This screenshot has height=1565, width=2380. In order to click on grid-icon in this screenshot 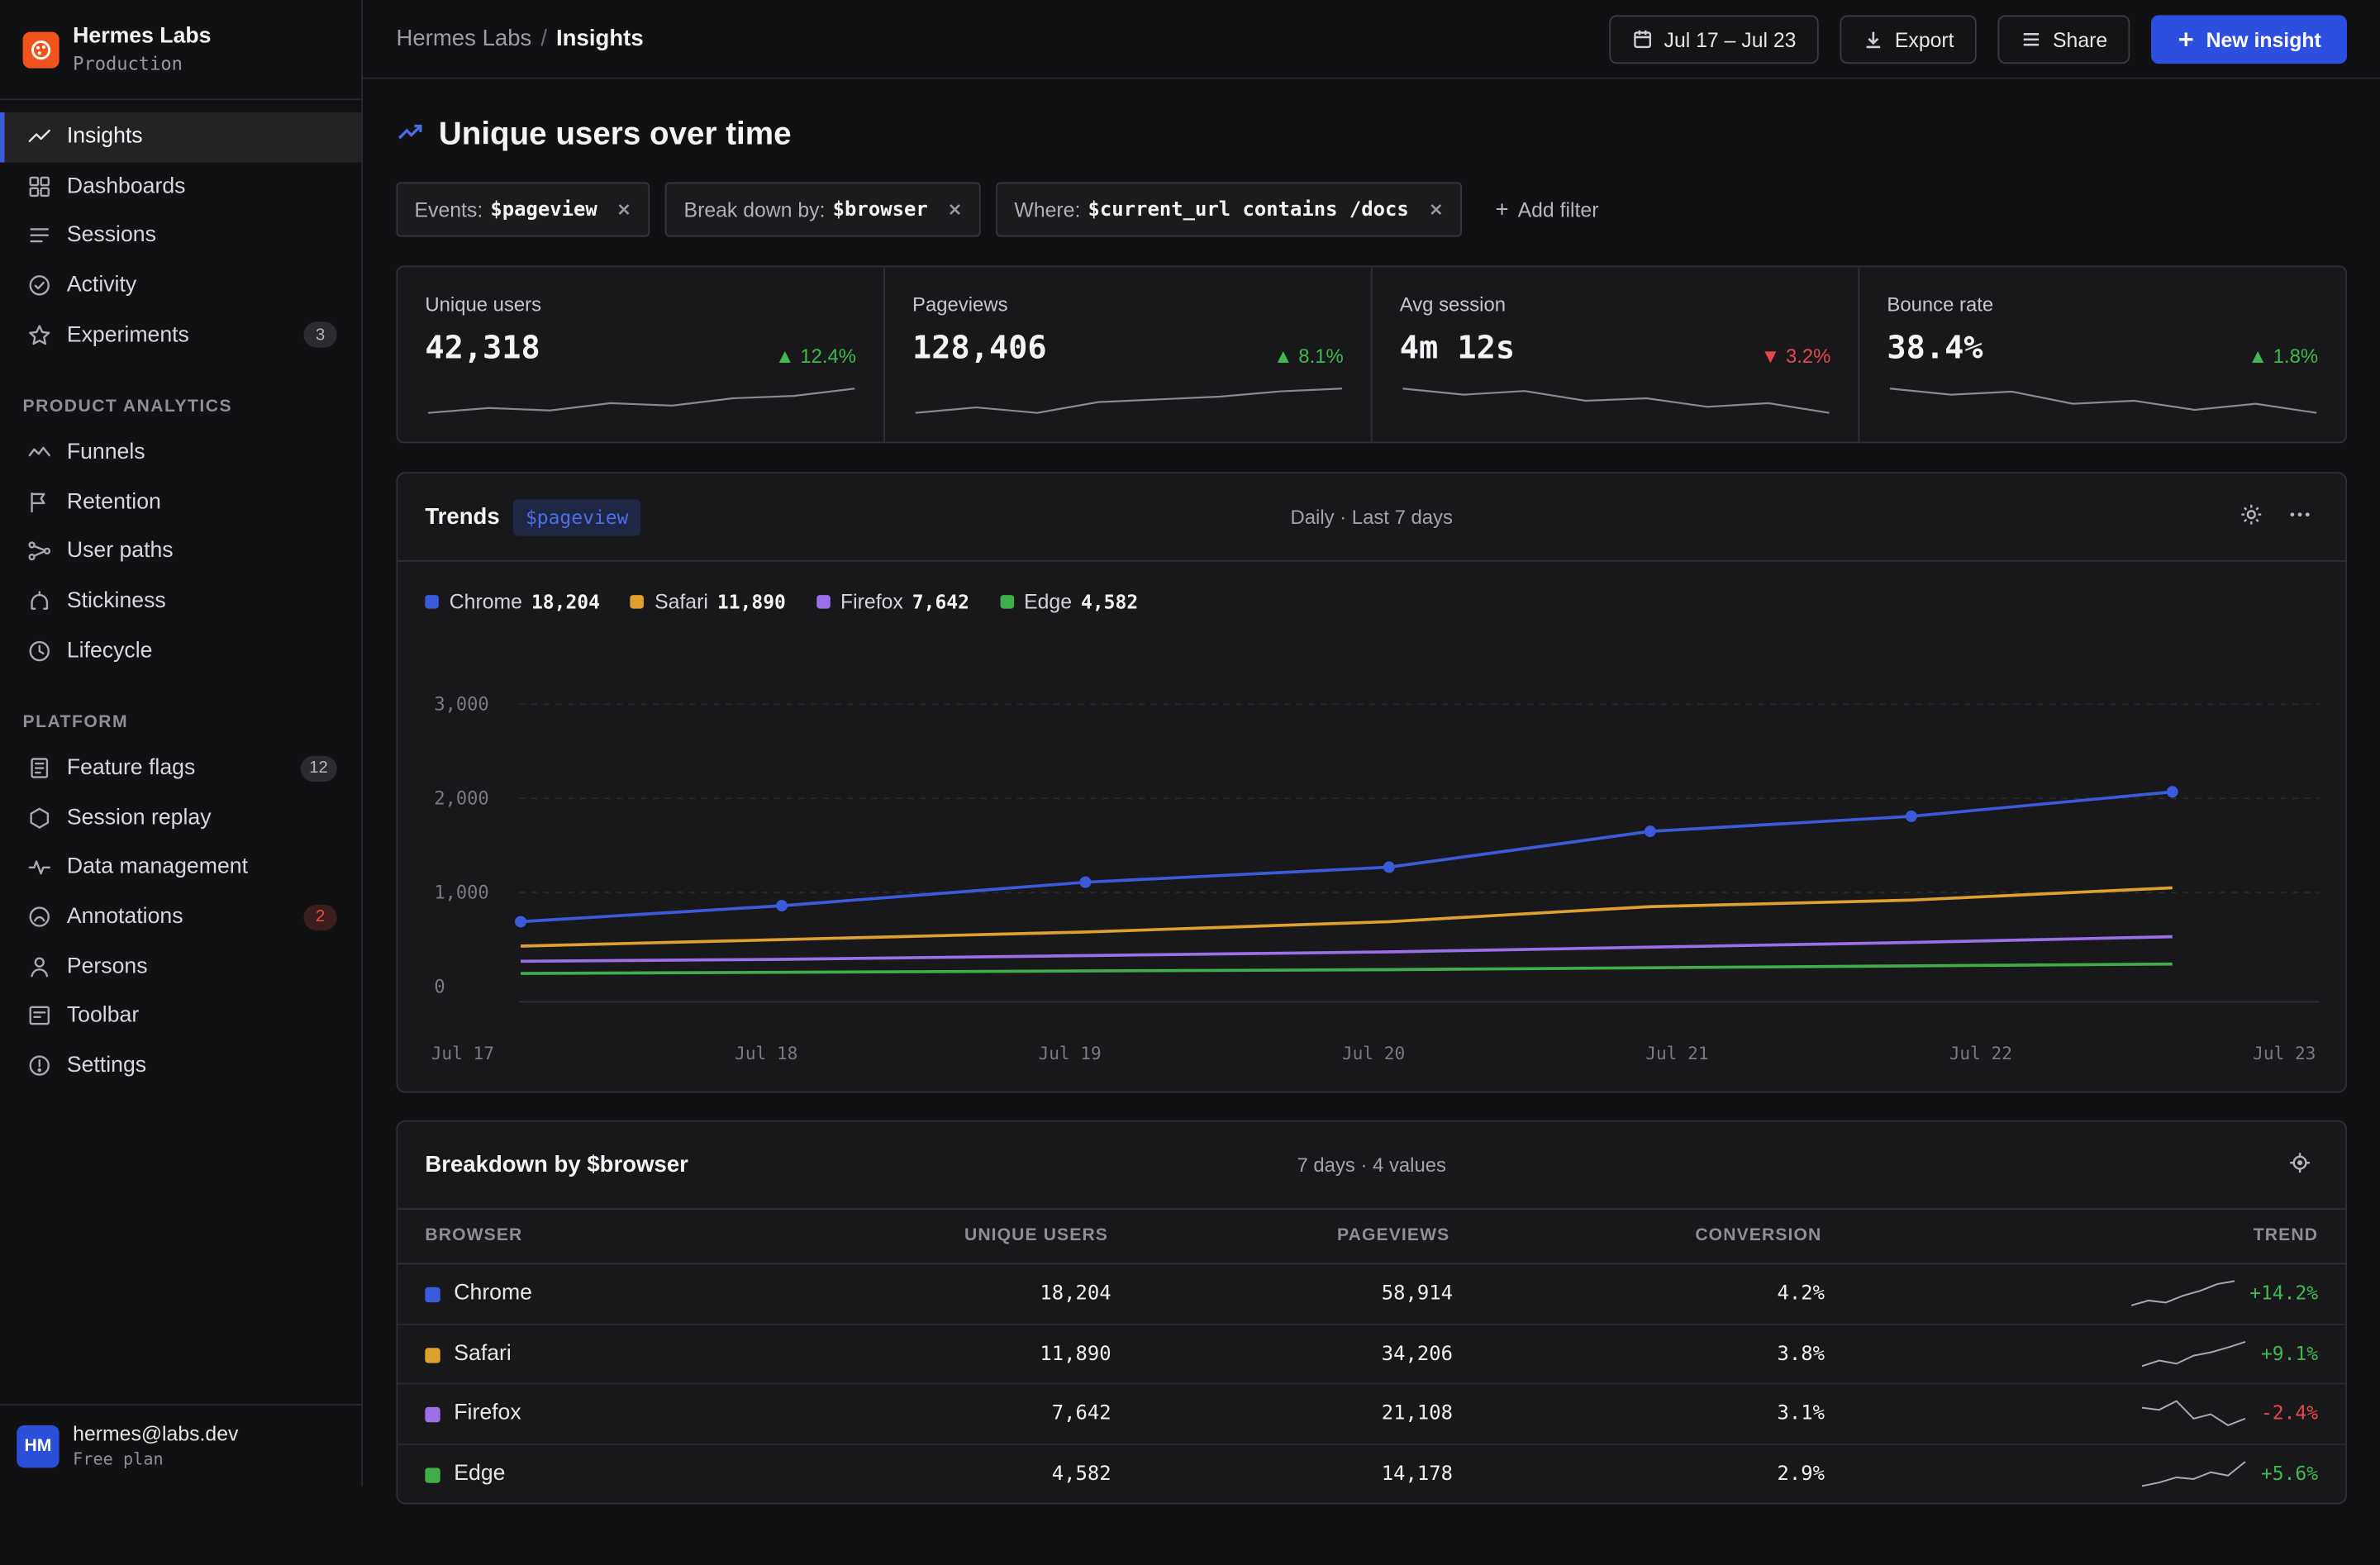, I will do `click(39, 186)`.